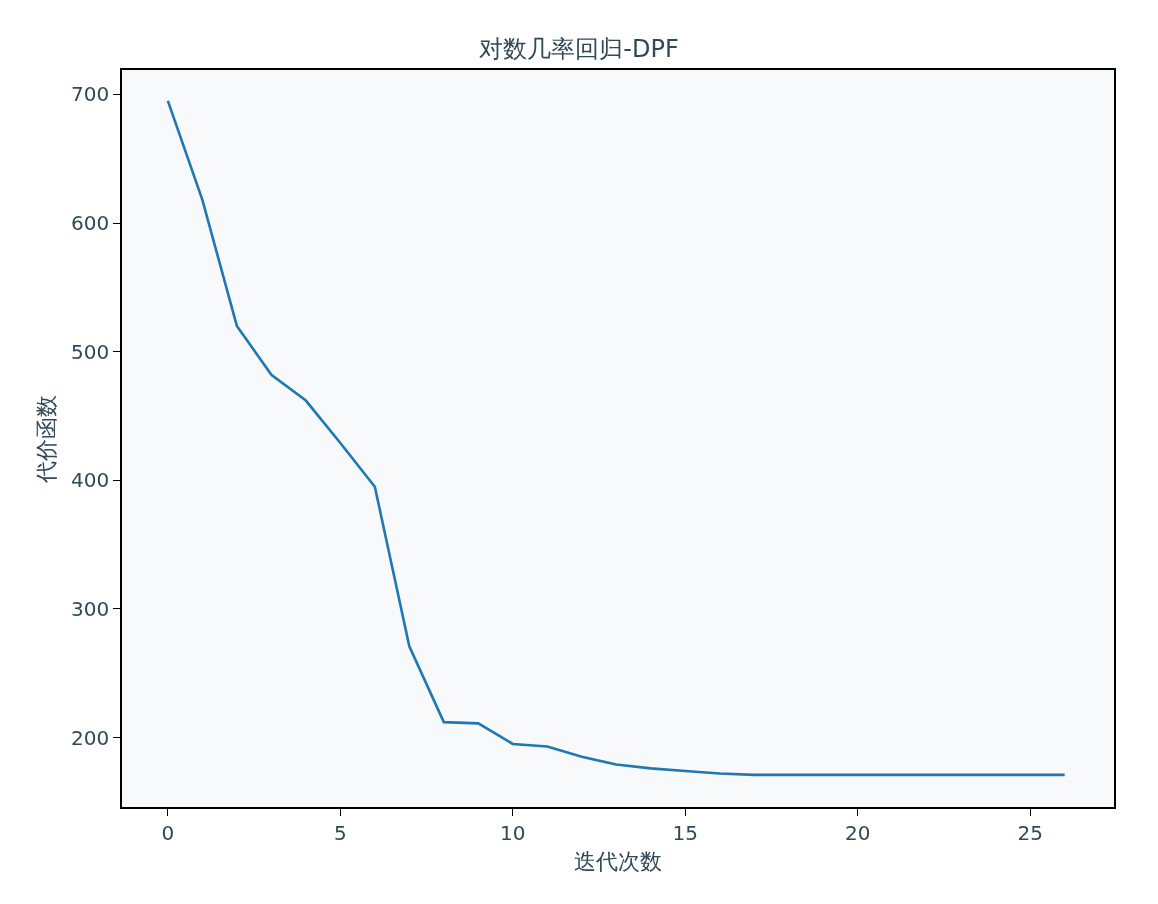  Describe the element at coordinates (90, 480) in the screenshot. I see `y-tick-label: 400` at that location.